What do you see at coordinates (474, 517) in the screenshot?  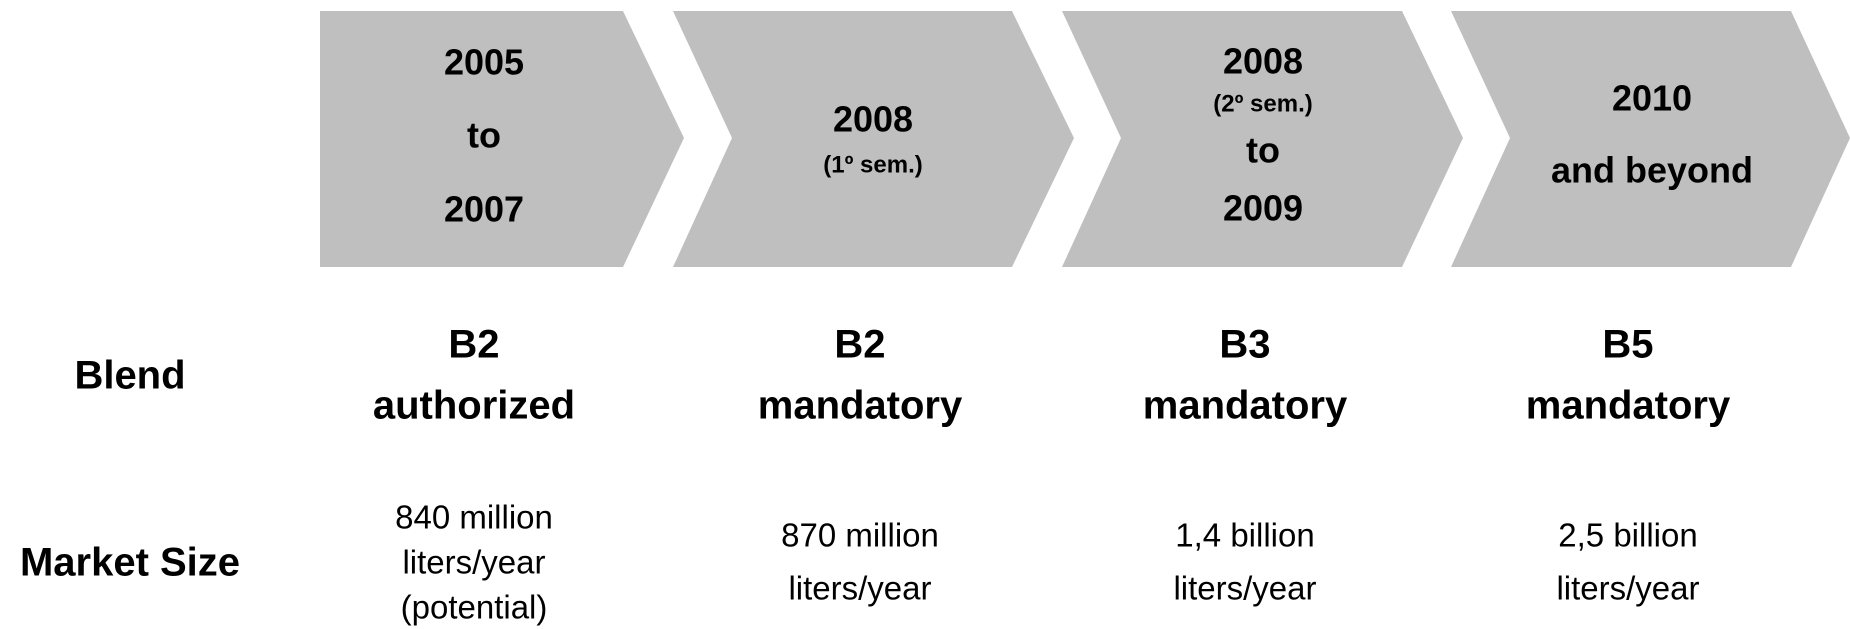 I see `market-line: 840 million` at bounding box center [474, 517].